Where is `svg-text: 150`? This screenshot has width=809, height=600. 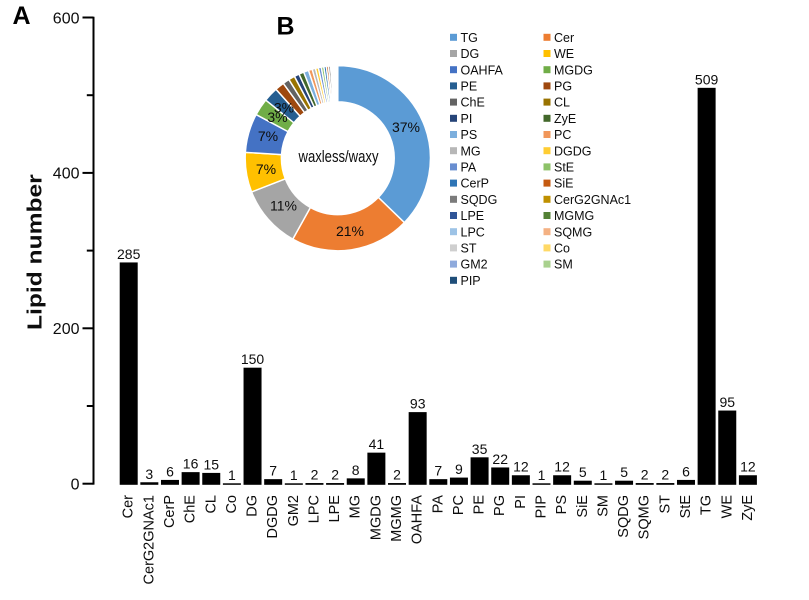
svg-text: 150 is located at coordinates (253, 359).